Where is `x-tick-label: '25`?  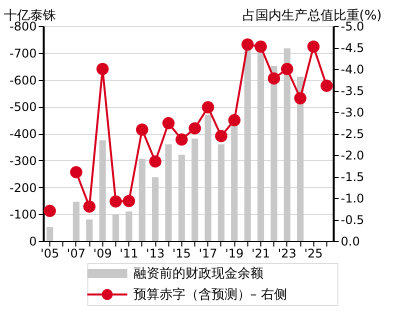 x-tick-label: '25 is located at coordinates (313, 253).